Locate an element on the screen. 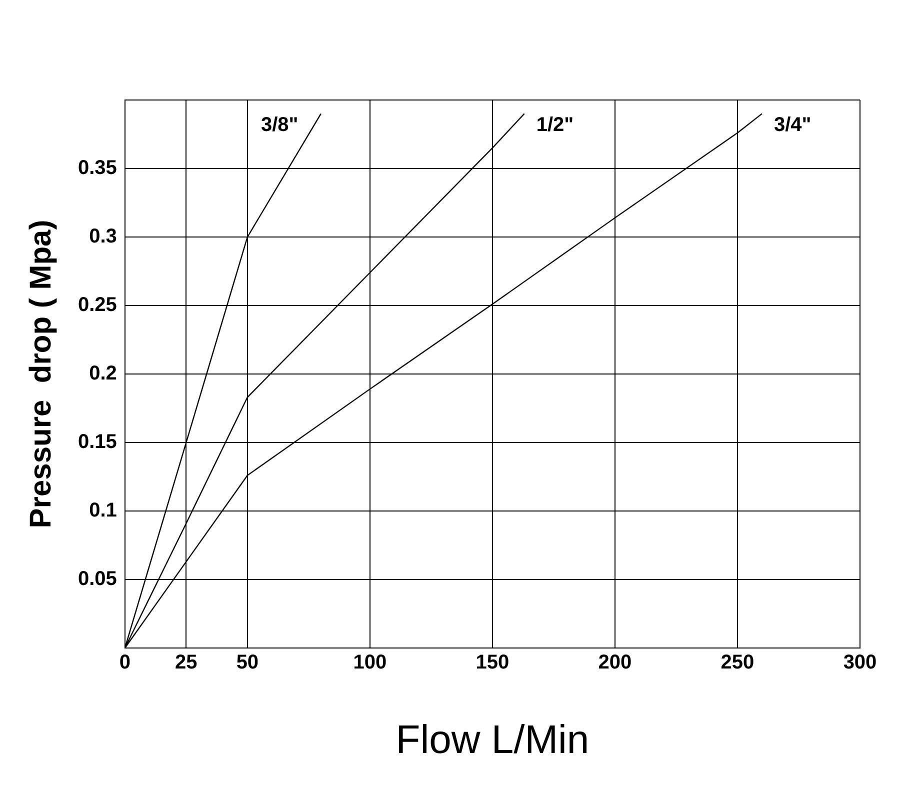  x-tick-label: 100 is located at coordinates (370, 663).